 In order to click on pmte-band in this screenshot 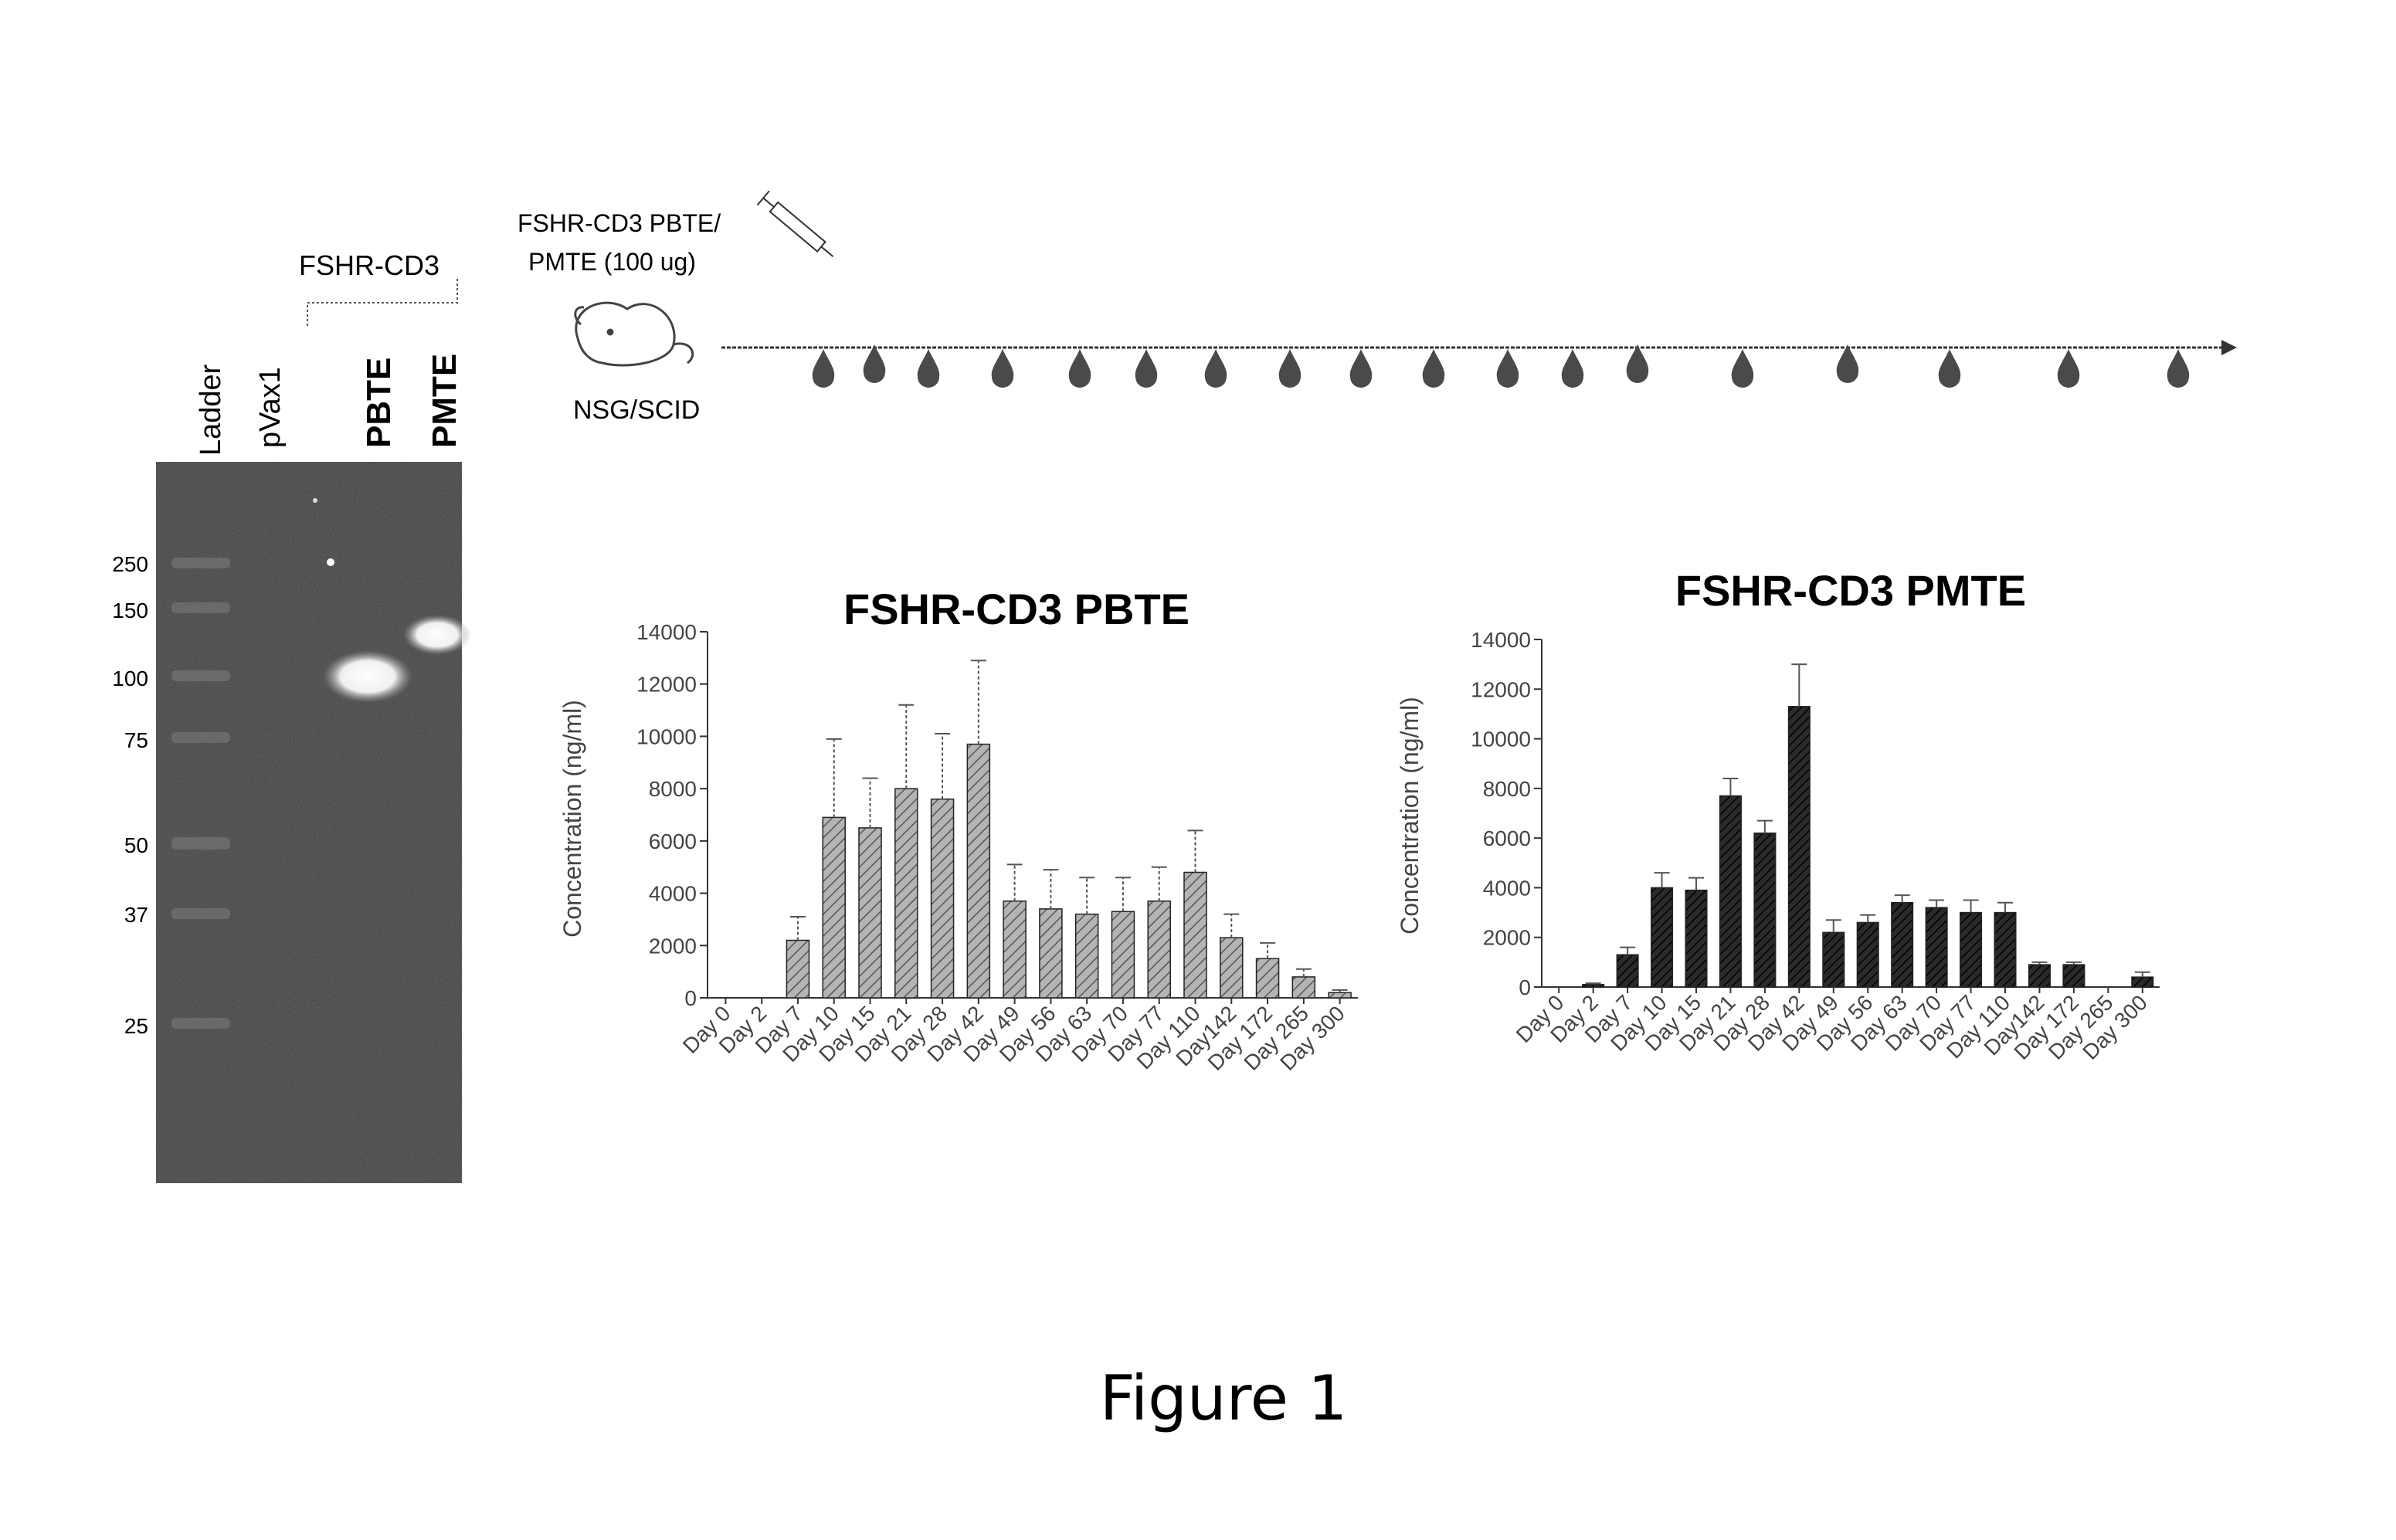, I will do `click(437, 635)`.